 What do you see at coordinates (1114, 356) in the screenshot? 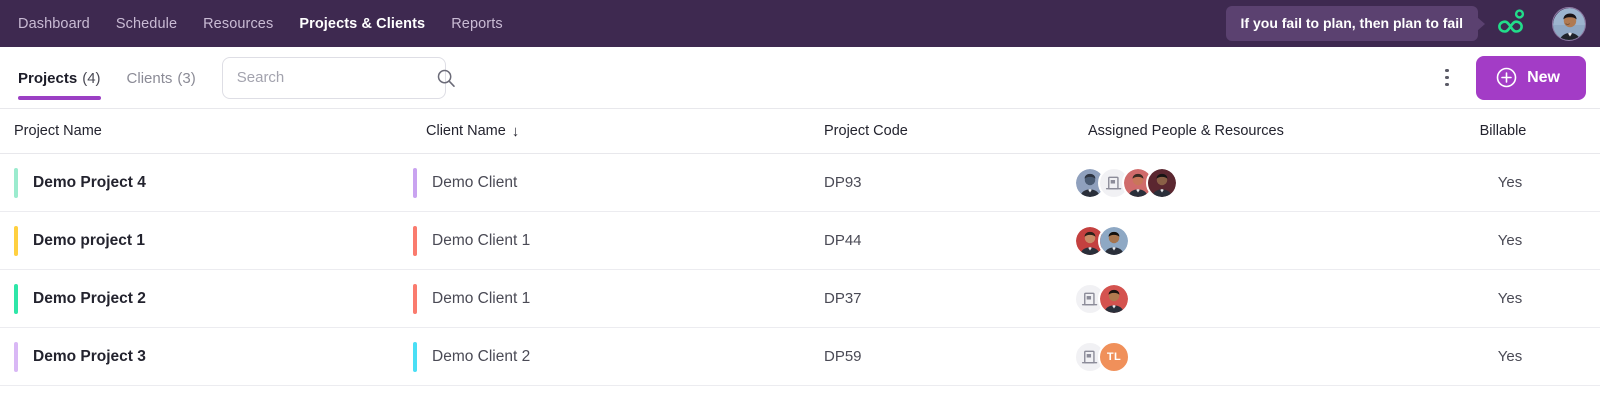
I see `avatar-initials: TL` at bounding box center [1114, 356].